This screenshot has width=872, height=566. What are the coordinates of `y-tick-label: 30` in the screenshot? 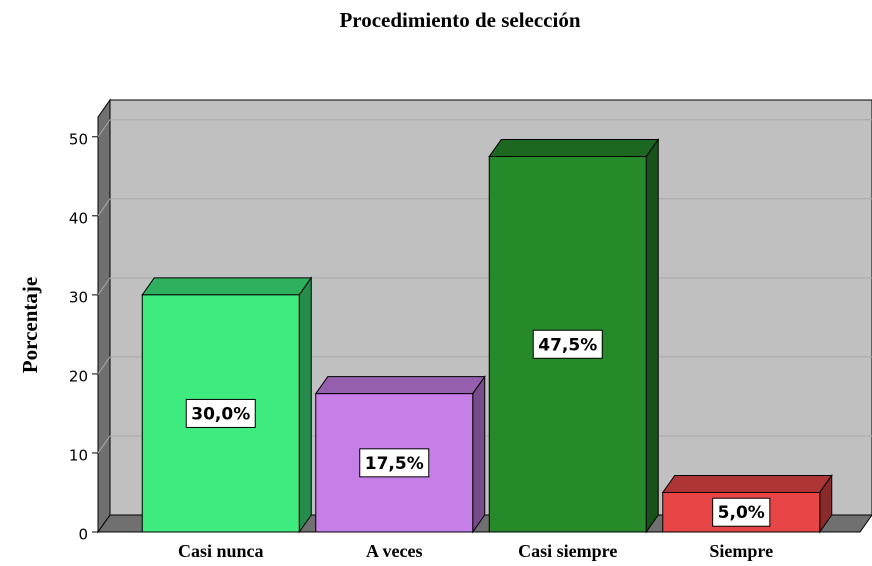 It's located at (78, 297).